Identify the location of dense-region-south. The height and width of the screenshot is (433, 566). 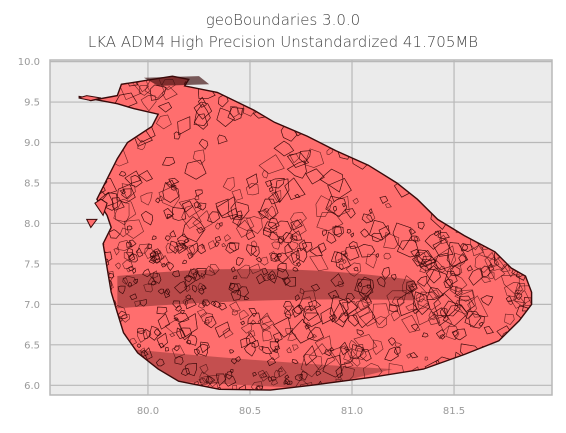
(260, 368).